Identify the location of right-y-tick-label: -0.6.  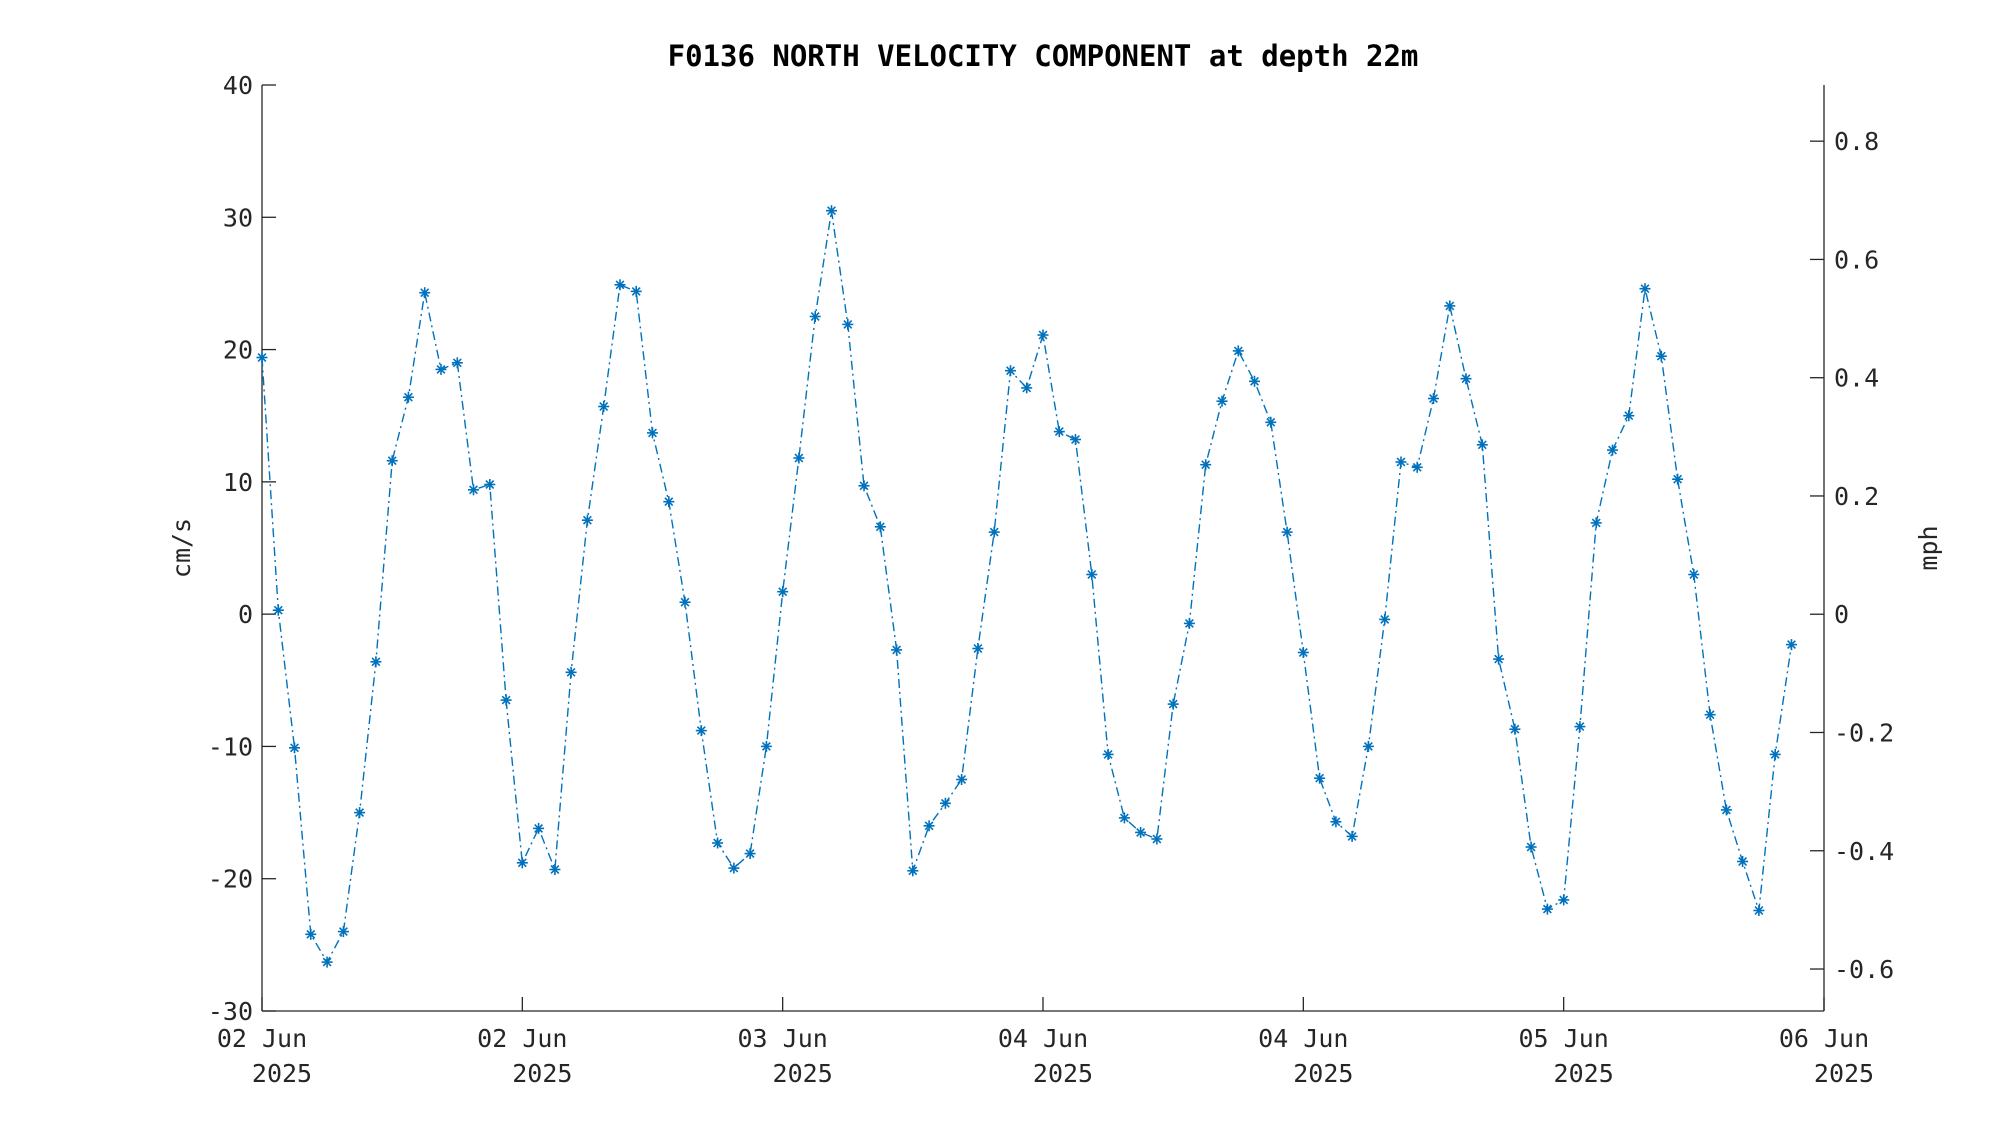
(1864, 969).